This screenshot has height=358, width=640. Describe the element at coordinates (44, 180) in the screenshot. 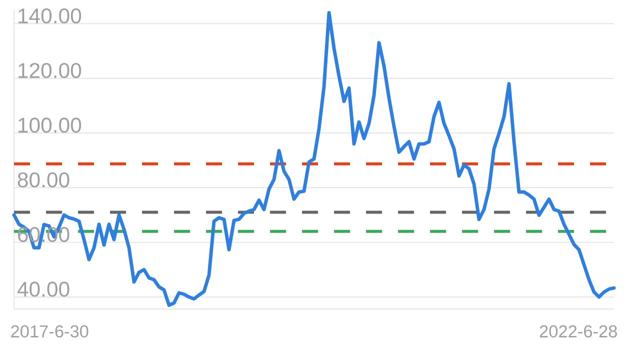

I see `y-tick-label: 80.00` at that location.